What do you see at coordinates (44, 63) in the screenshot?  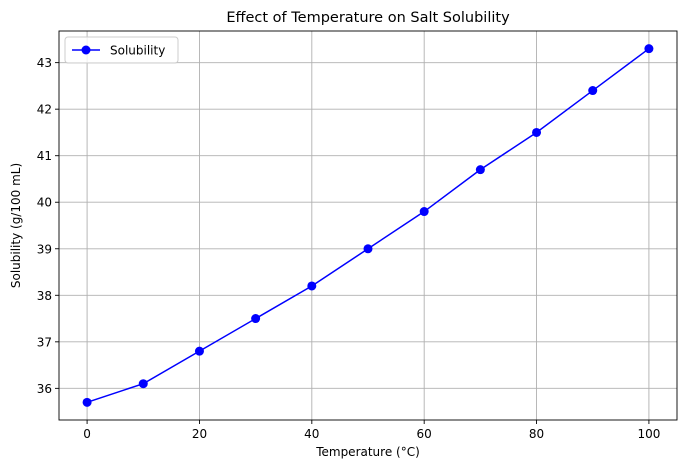 I see `y-tick-label: 43` at bounding box center [44, 63].